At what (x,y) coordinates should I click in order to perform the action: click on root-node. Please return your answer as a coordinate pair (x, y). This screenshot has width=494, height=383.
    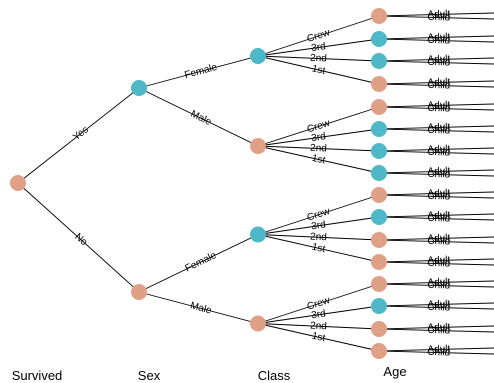
    Looking at the image, I should click on (18, 183).